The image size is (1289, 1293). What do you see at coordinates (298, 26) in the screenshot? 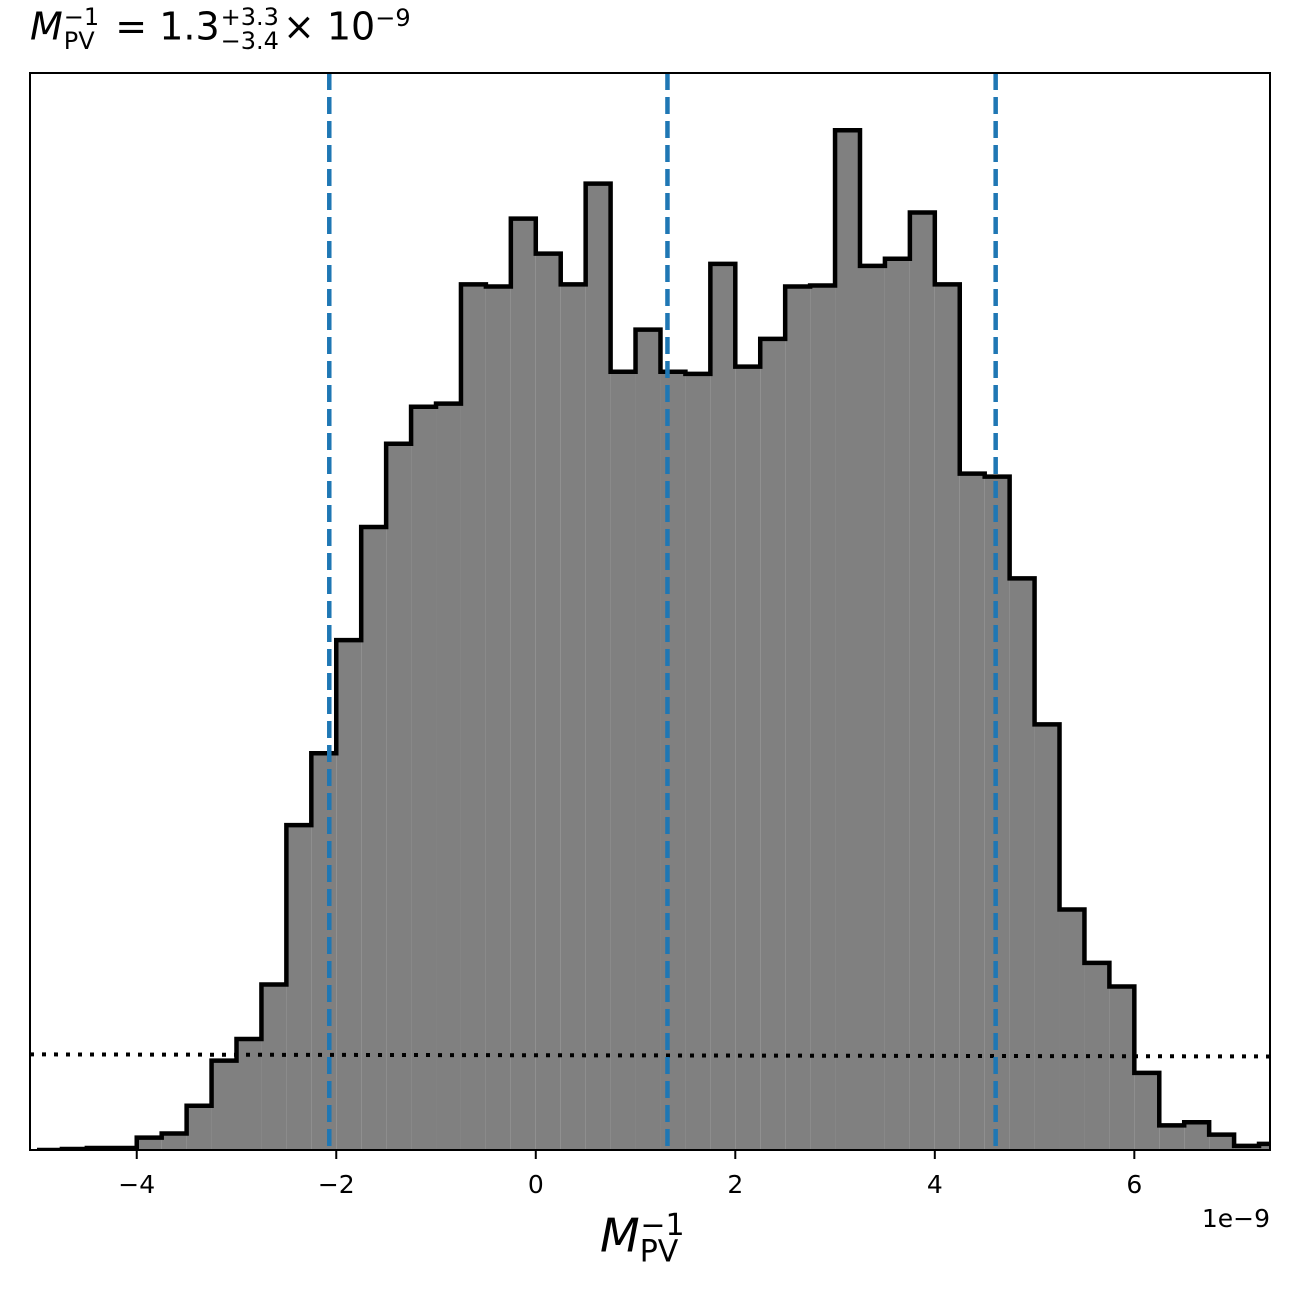
I see `title-times: ×` at bounding box center [298, 26].